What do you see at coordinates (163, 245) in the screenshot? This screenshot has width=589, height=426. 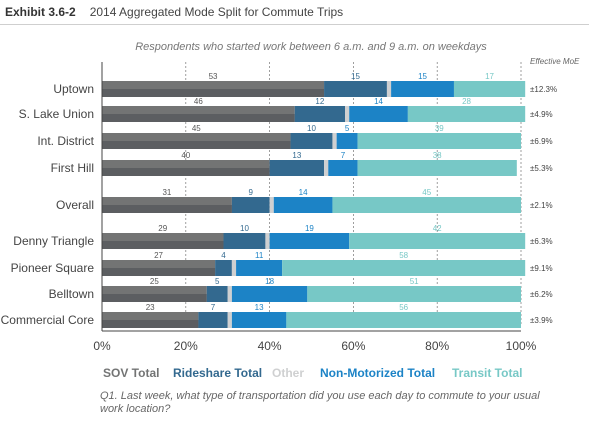 I see `bar-sov-total-shade-denny-triangle` at bounding box center [163, 245].